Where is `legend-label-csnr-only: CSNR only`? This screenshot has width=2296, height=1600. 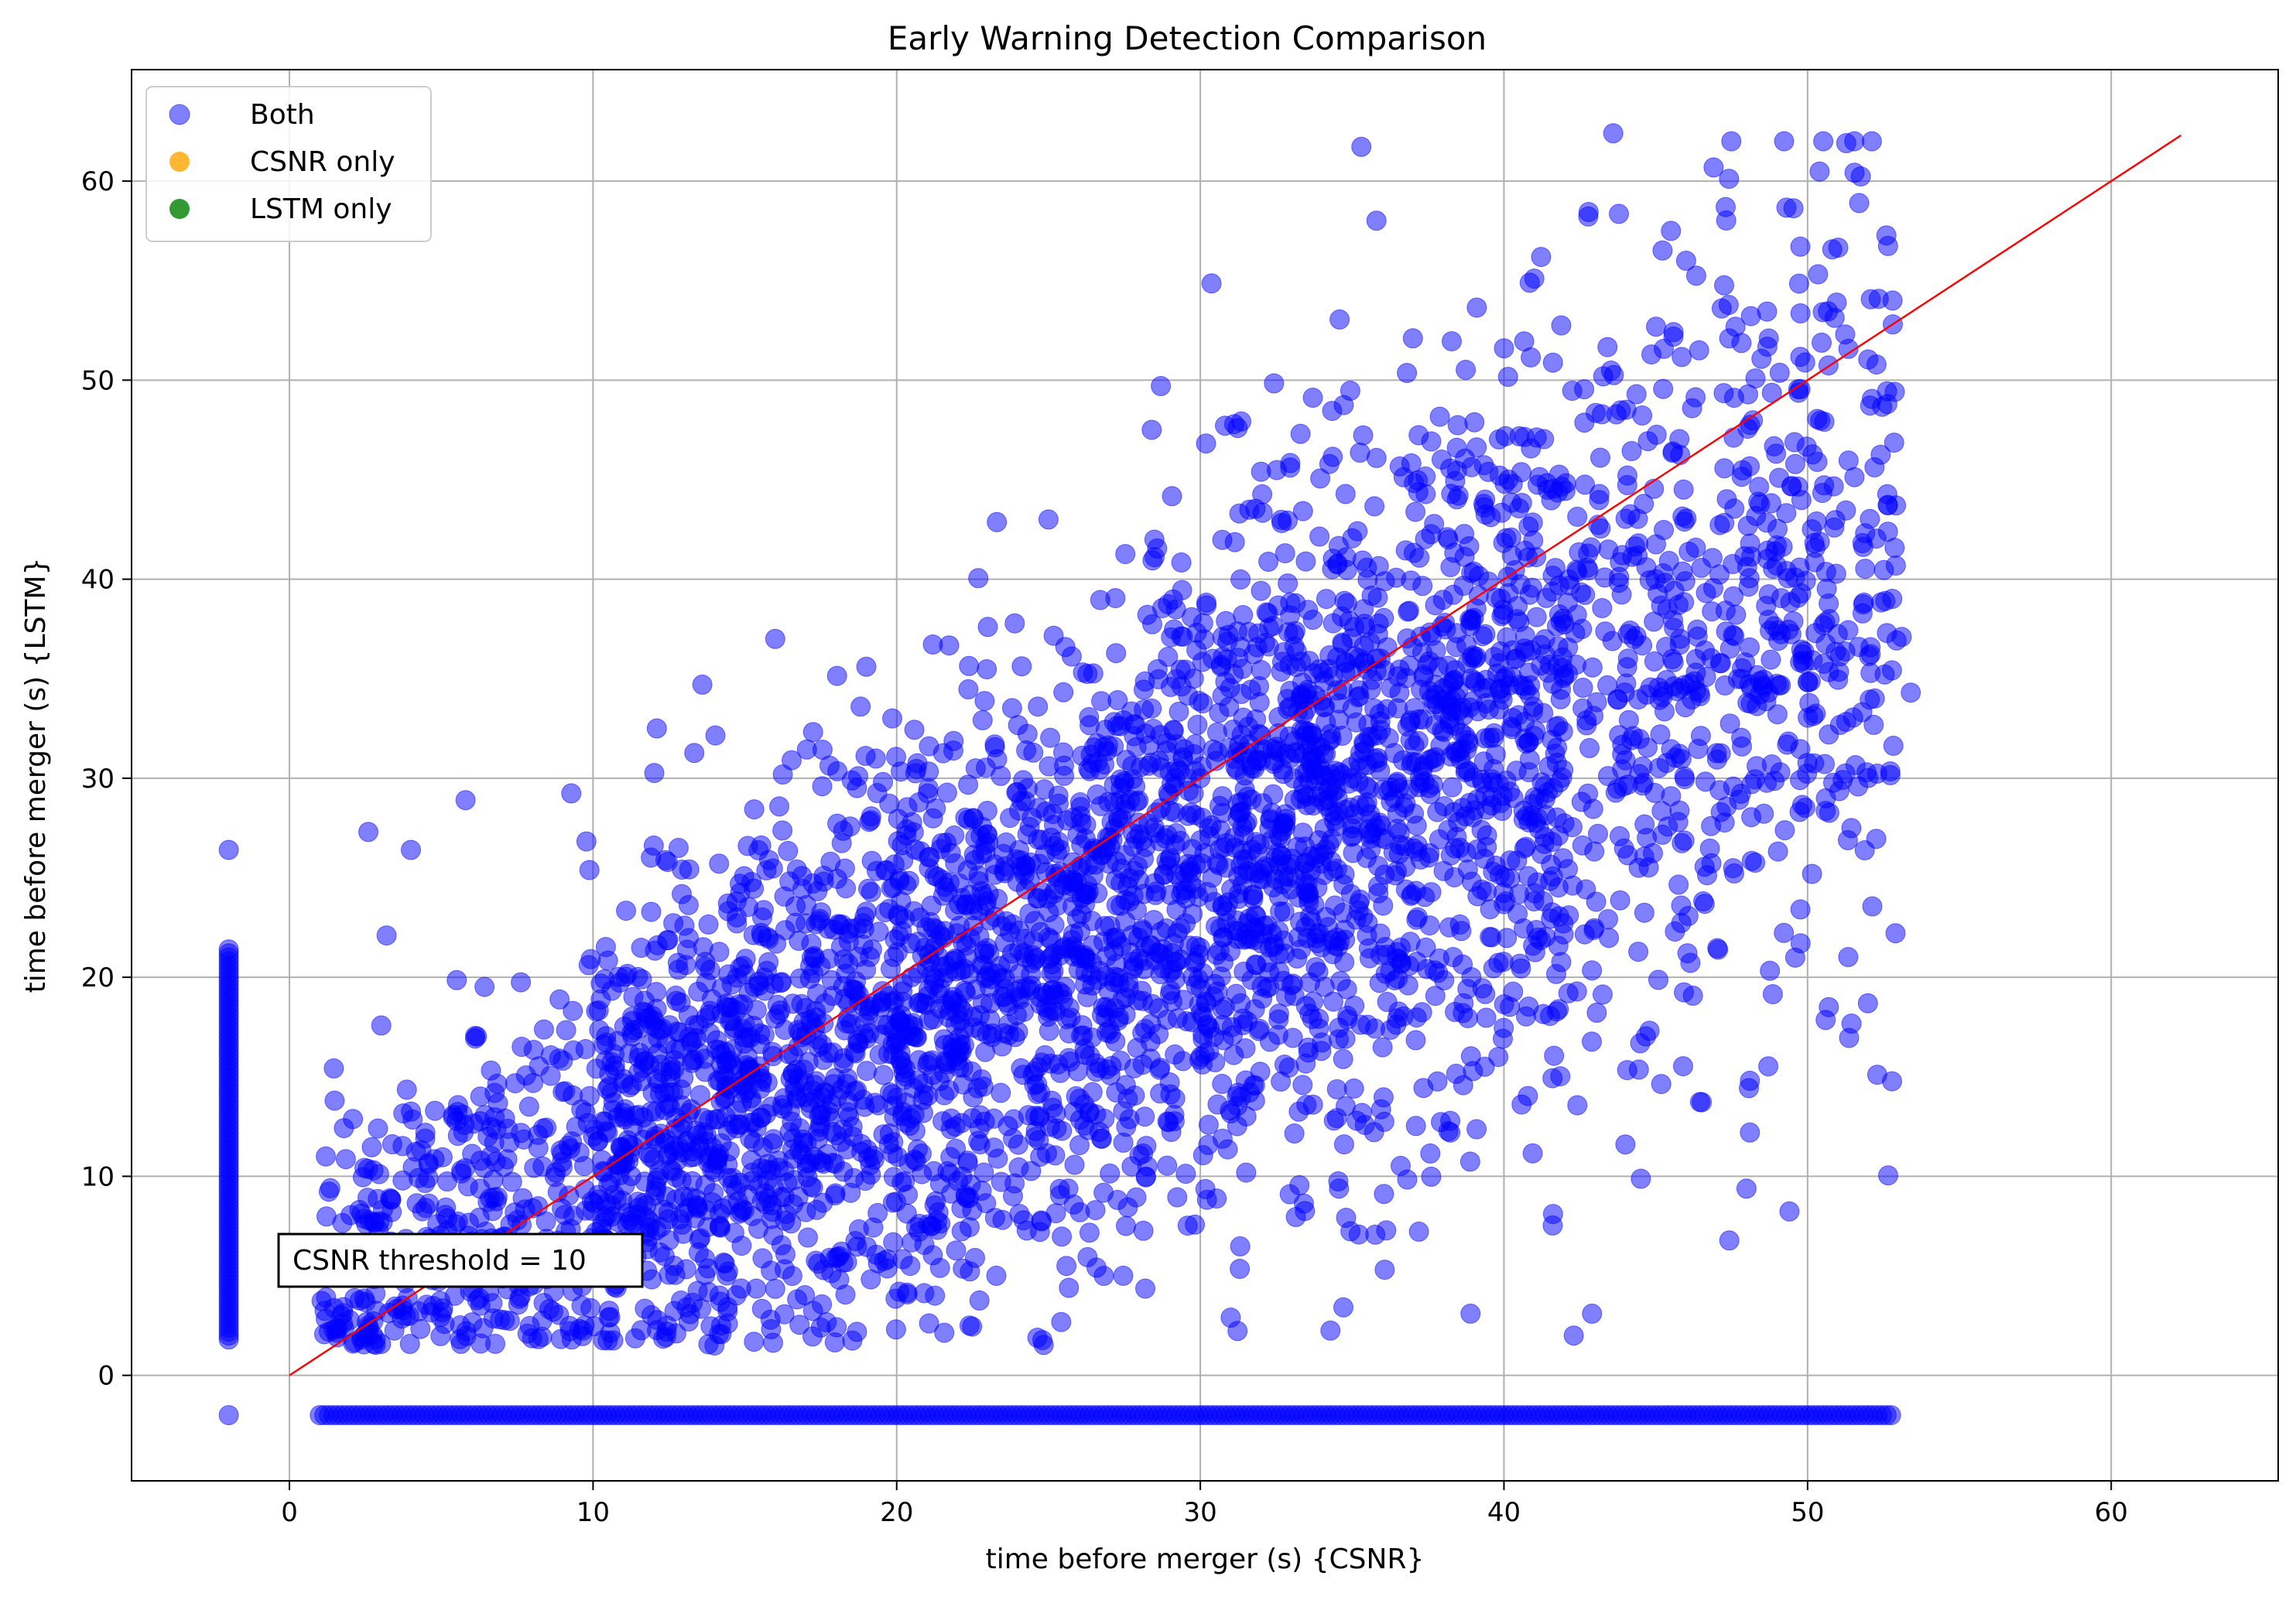
legend-label-csnr-only: CSNR only is located at coordinates (322, 162).